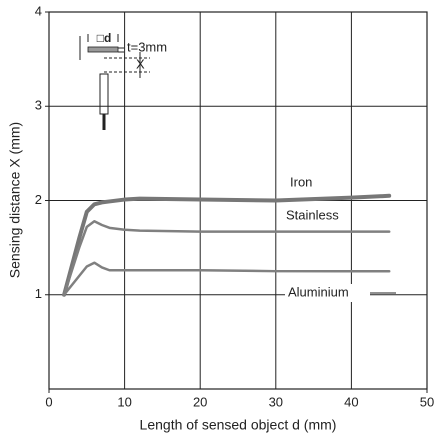  I want to click on series-label: Stainless, so click(312, 214).